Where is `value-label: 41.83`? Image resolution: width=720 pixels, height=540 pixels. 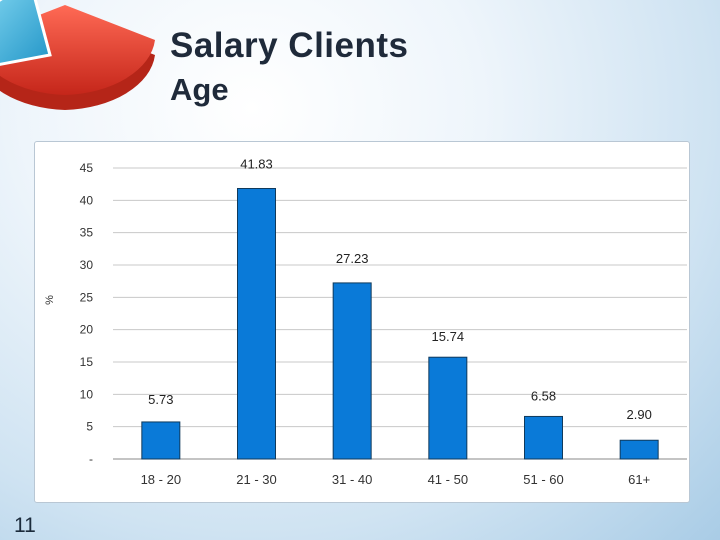
value-label: 41.83 is located at coordinates (256, 163).